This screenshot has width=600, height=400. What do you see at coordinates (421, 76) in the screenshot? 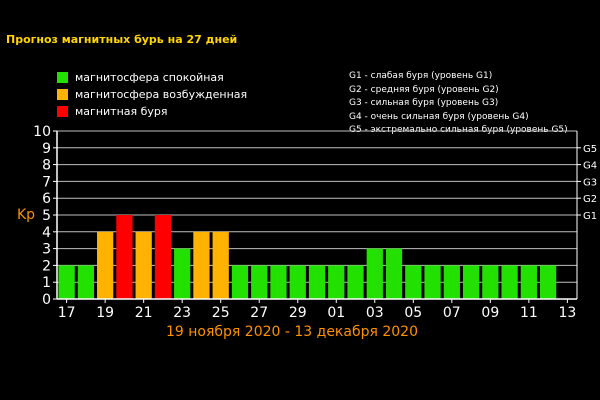
I see `g-legend-item-g1: G1 - слабая буря (уровень G1)` at bounding box center [421, 76].